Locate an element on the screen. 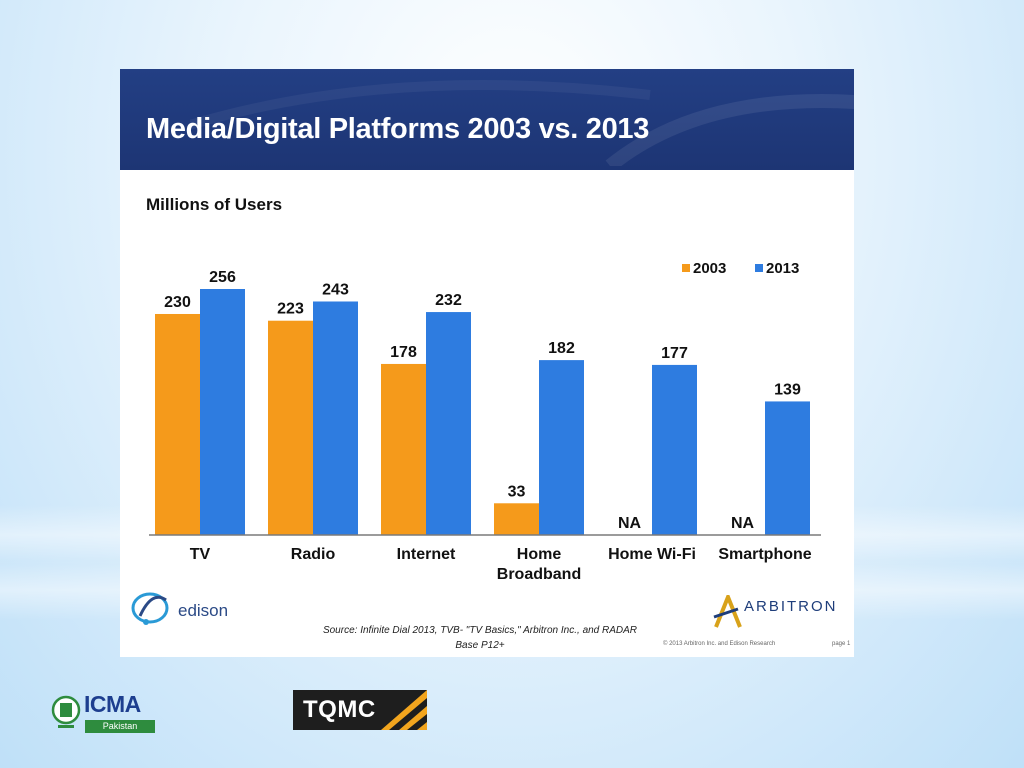  copyright-note: © 2013 Arbitron Inc. and Edison Research is located at coordinates (719, 644).